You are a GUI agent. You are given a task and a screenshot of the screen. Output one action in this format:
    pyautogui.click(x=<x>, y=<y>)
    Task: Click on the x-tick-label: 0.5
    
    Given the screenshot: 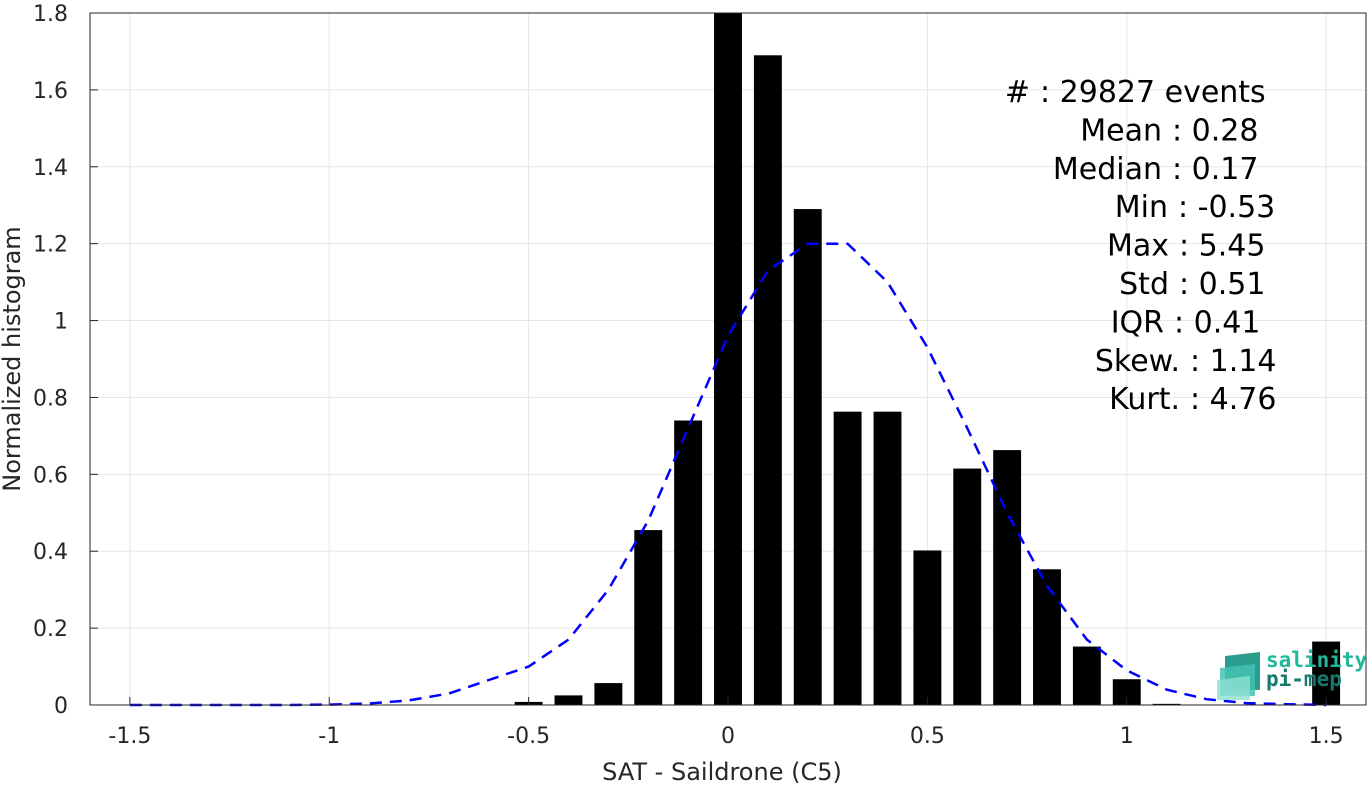 What is the action you would take?
    pyautogui.click(x=927, y=736)
    